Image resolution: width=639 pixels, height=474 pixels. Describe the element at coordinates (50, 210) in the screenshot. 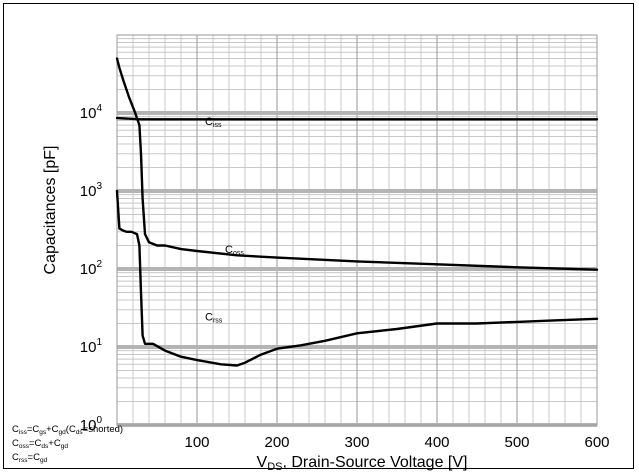

I see `y-axis-label: Capacitances [pF]` at that location.